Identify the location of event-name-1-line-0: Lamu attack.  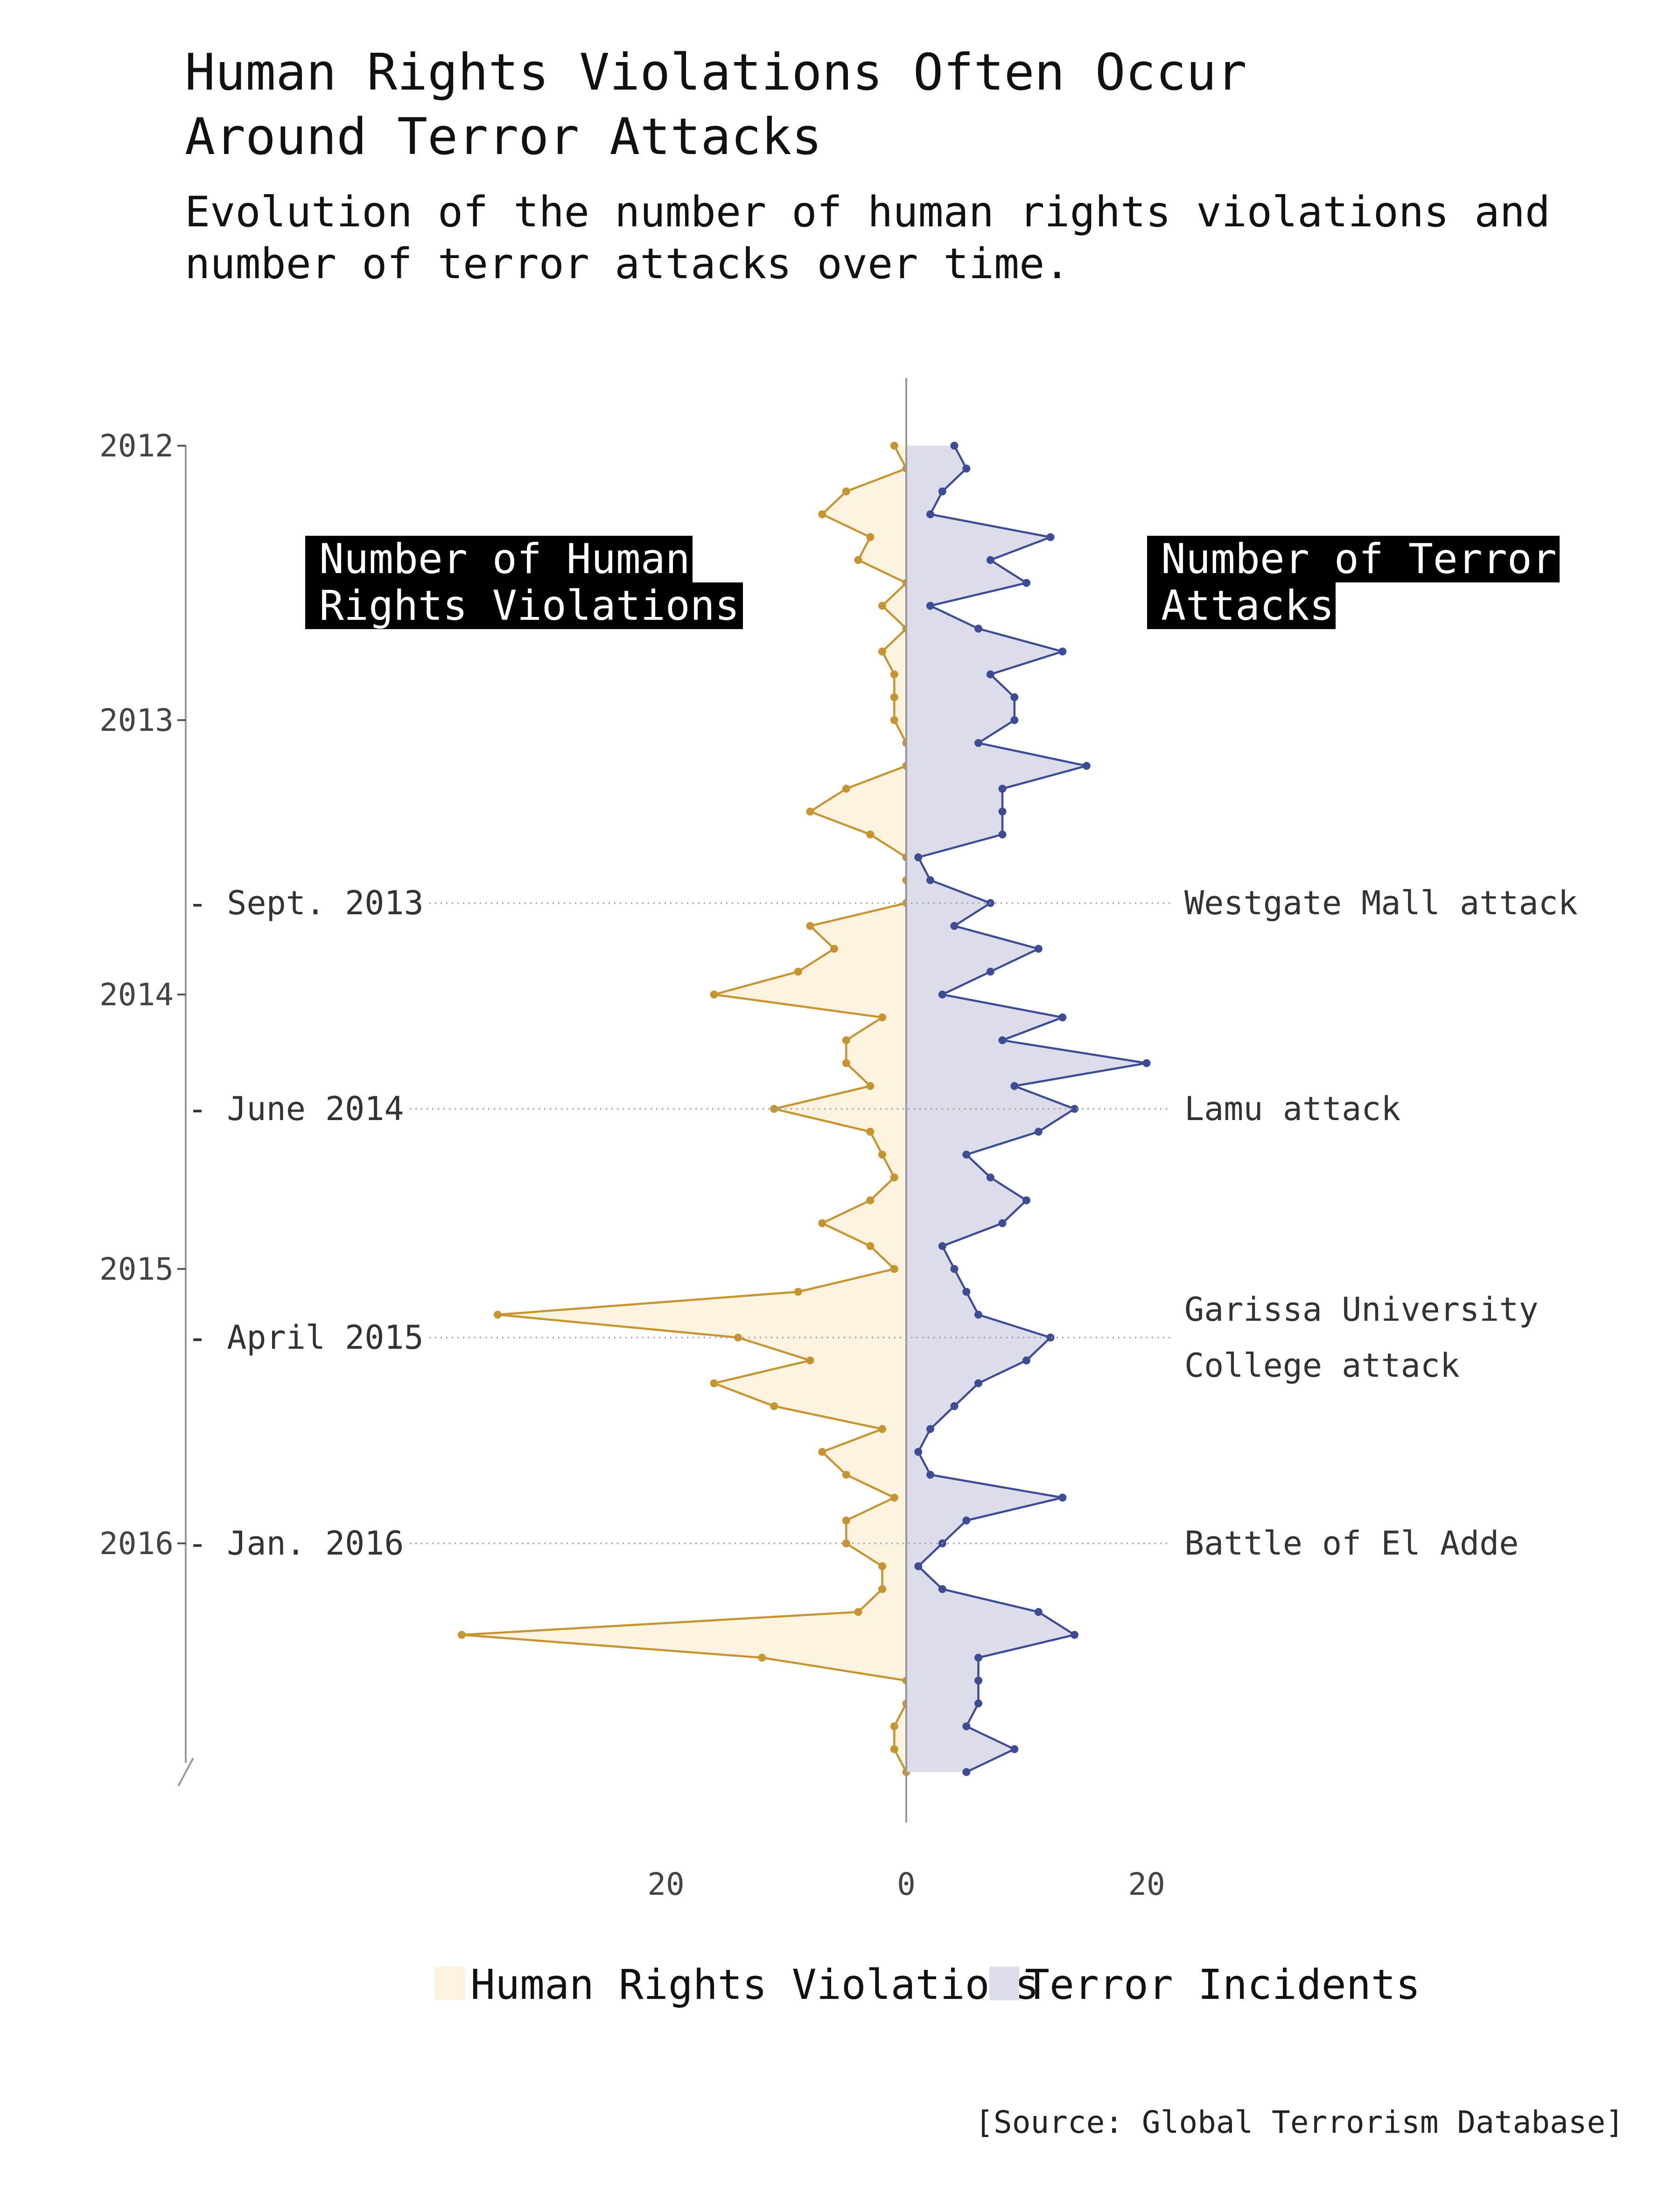
(1292, 1109).